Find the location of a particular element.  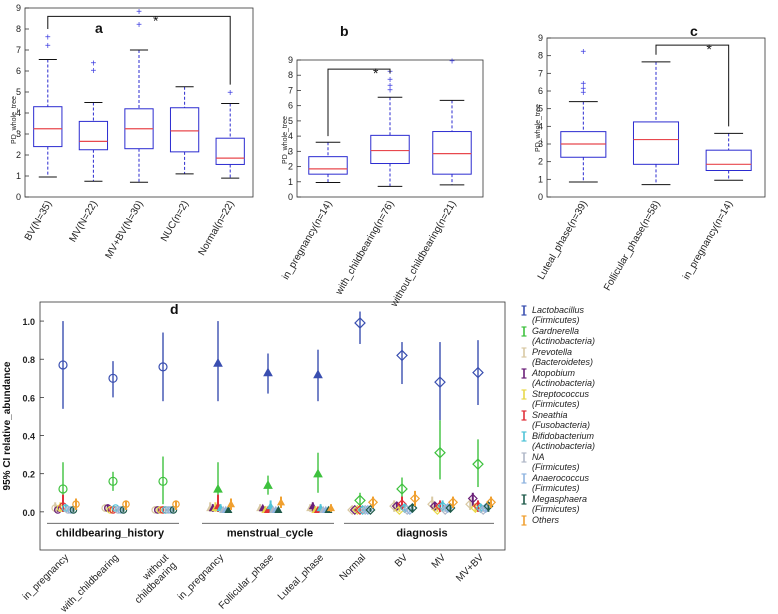

legend-label: Prevotella is located at coordinates (552, 352).